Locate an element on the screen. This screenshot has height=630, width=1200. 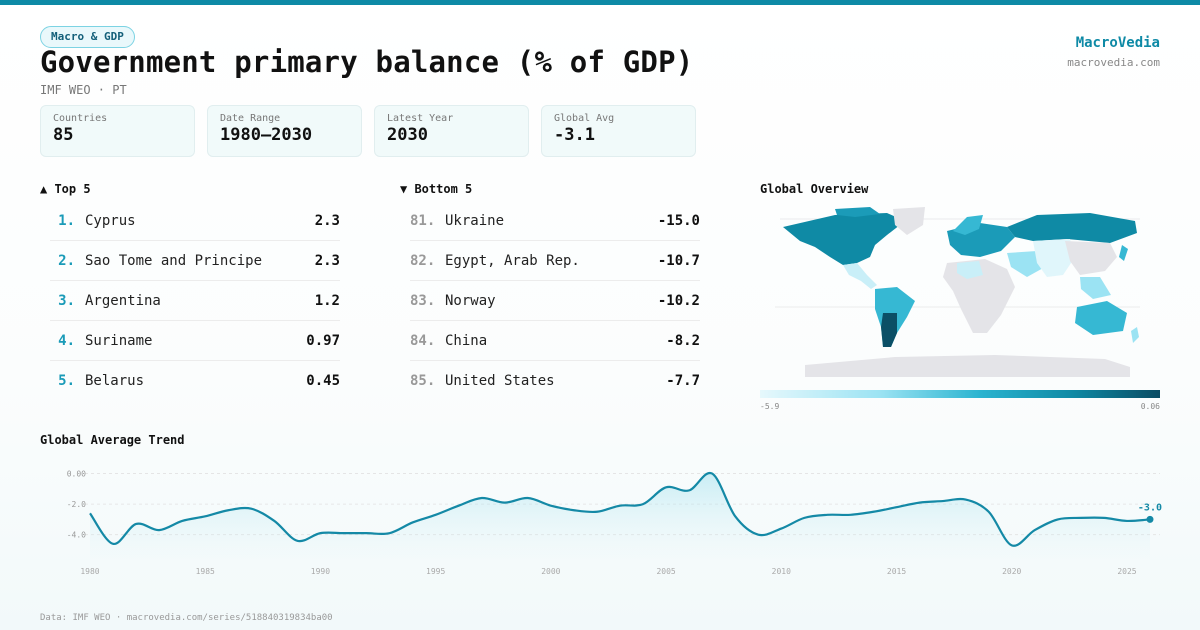
map-title: Global Overview is located at coordinates (814, 189).